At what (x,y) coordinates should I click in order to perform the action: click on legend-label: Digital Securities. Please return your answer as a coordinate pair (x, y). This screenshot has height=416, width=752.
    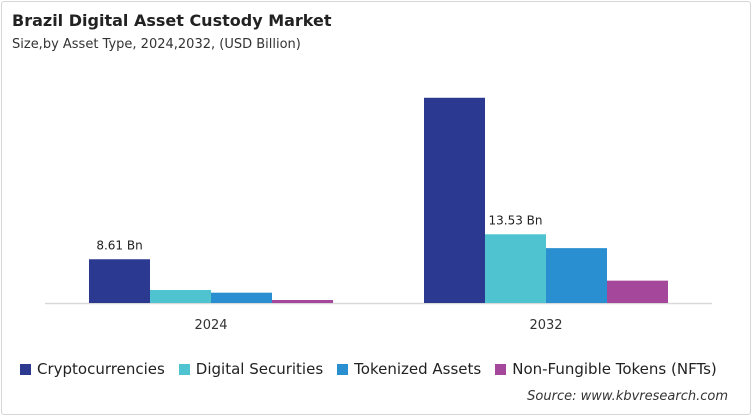
    Looking at the image, I should click on (259, 369).